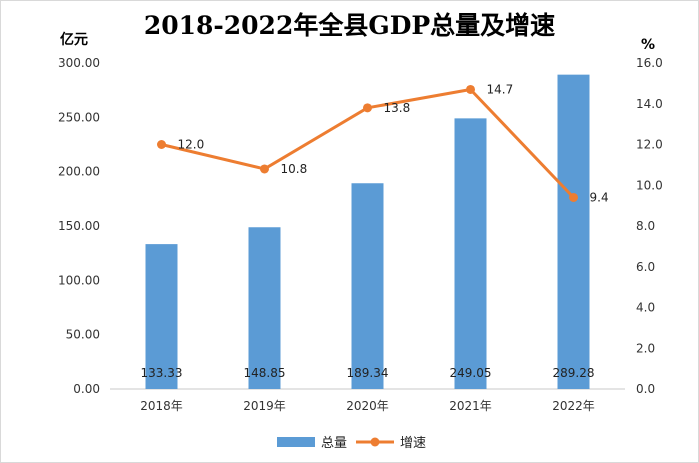 The height and width of the screenshot is (463, 699). I want to click on growth-value-label: 14.7, so click(500, 89).